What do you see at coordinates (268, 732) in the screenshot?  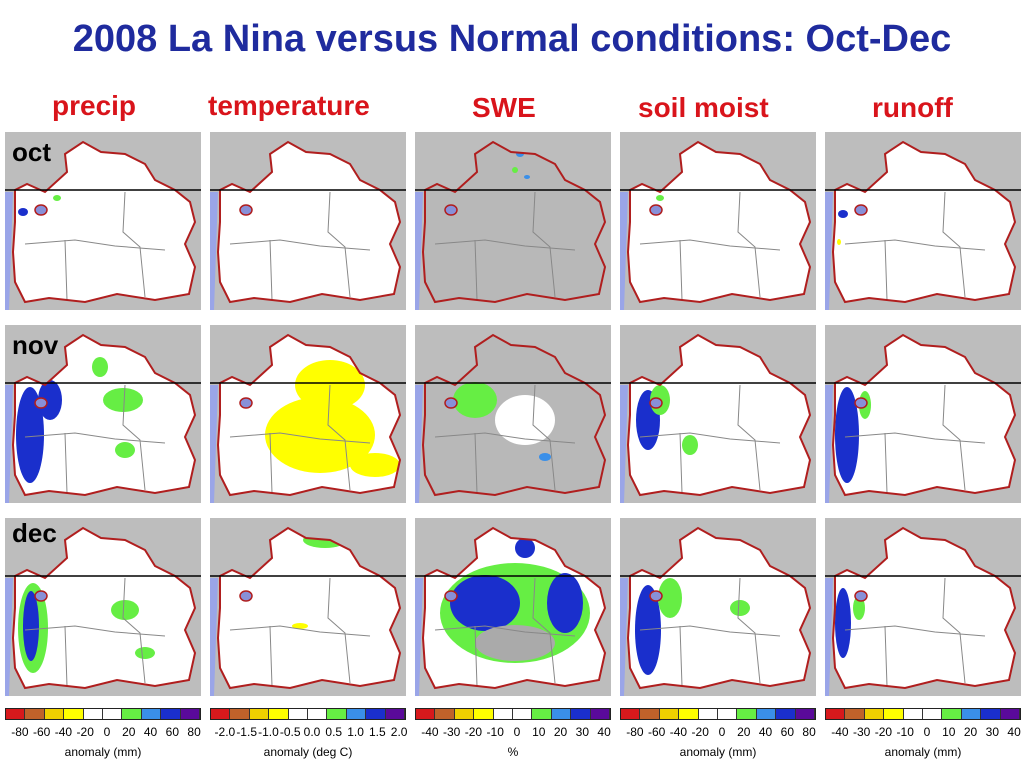 I see `colorbar-tick: -1.0` at bounding box center [268, 732].